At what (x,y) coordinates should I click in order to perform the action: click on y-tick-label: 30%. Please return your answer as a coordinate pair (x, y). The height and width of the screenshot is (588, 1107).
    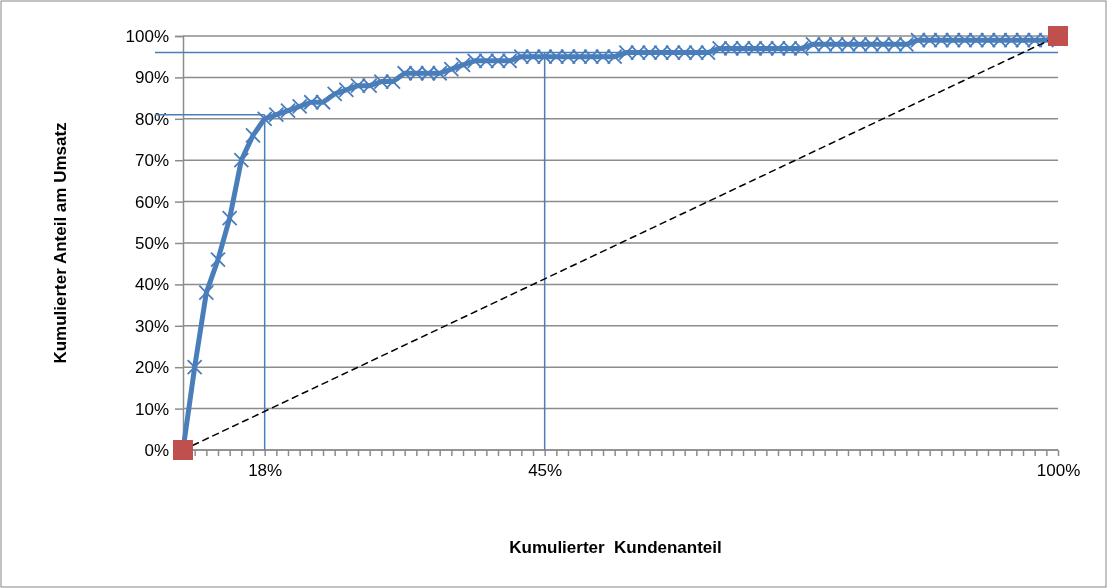
    Looking at the image, I should click on (151, 326).